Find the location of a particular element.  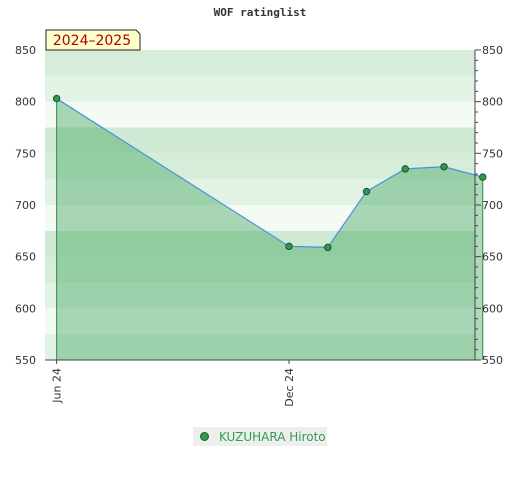

period-badge-label: 2024–2025 is located at coordinates (92, 41).